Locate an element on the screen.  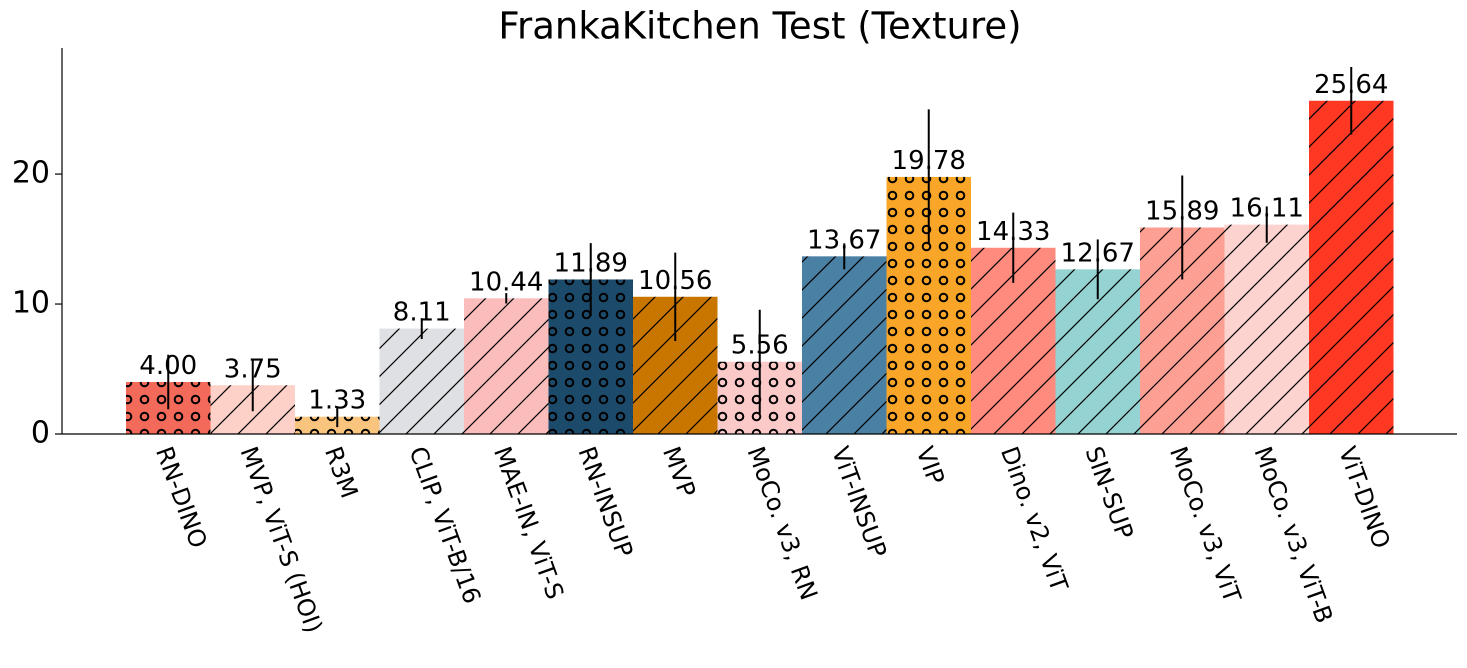
x-tick-label: MVP is located at coordinates (679, 472).